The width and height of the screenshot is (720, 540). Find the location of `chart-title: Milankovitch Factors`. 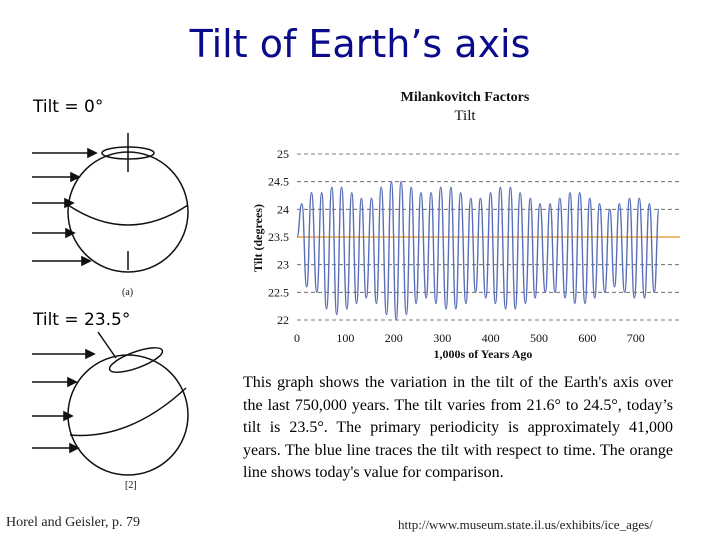

chart-title: Milankovitch Factors is located at coordinates (465, 97).